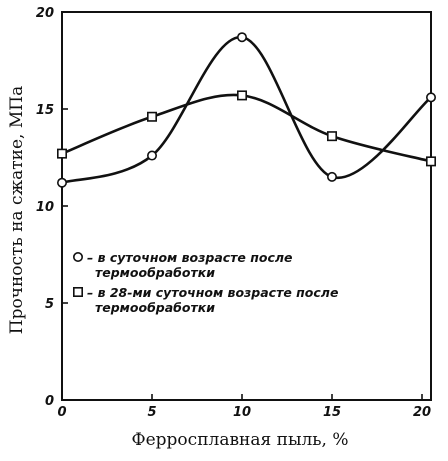 This screenshot has height=461, width=448. What do you see at coordinates (78, 291) in the screenshot?
I see `legend-marker-square` at bounding box center [78, 291].